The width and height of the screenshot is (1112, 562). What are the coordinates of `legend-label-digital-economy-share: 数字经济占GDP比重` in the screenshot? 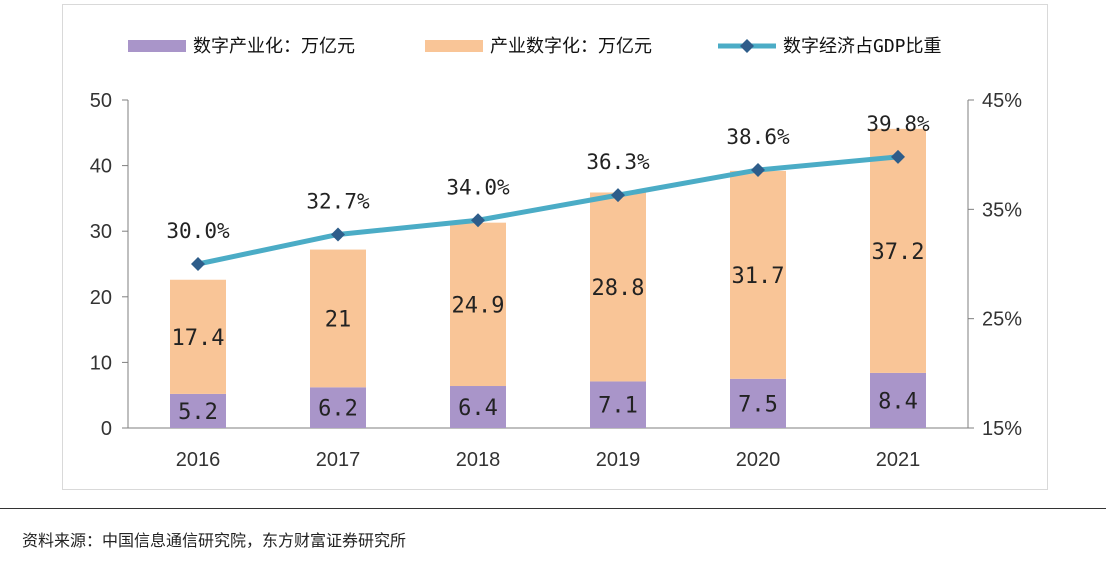 It's located at (862, 46).